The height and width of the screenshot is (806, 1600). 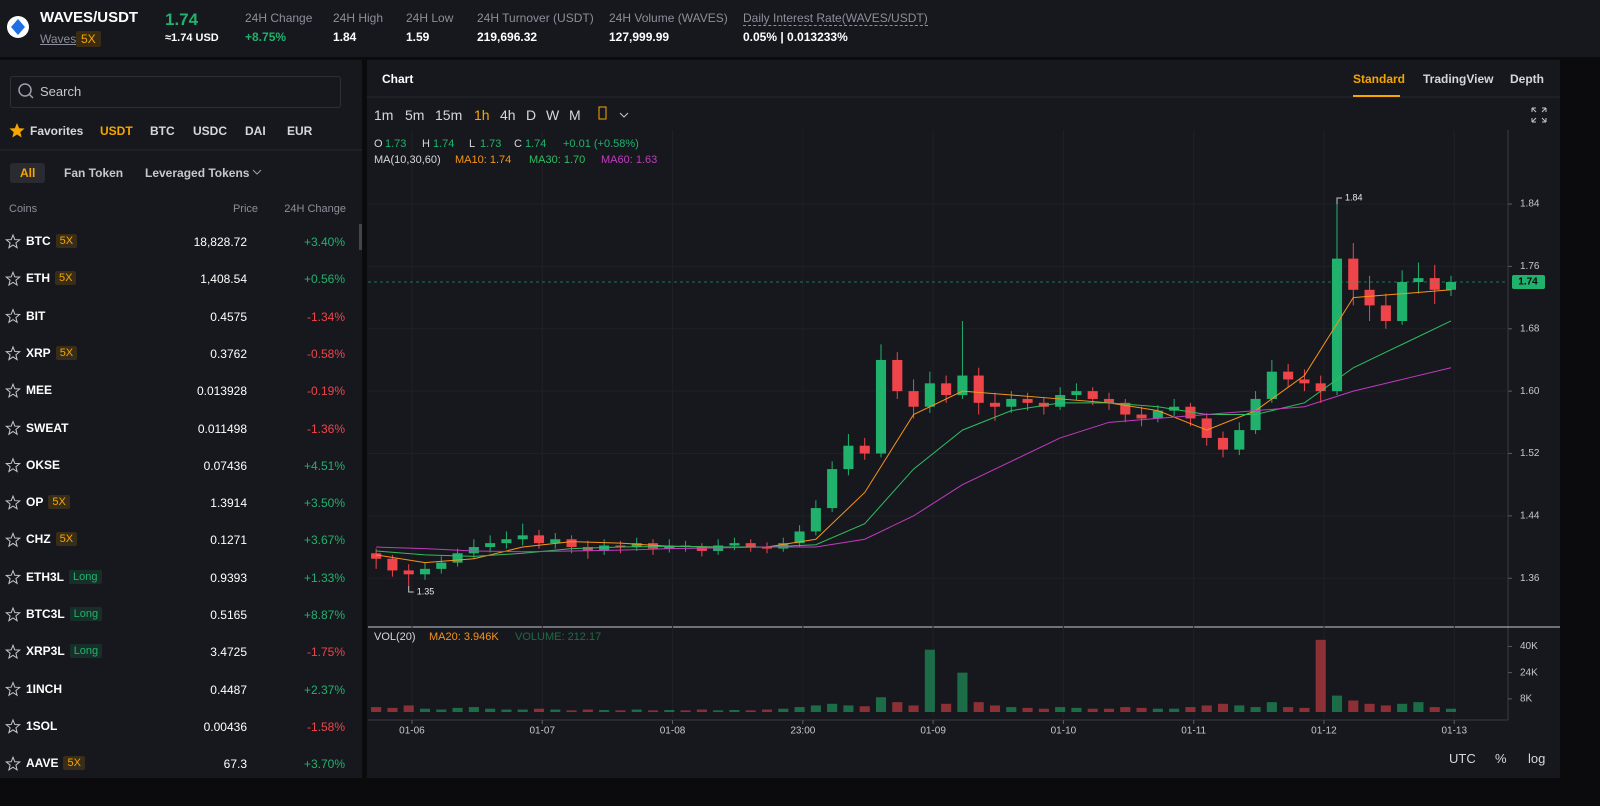 What do you see at coordinates (94, 173) in the screenshot?
I see `filter-tab: Fan Token` at bounding box center [94, 173].